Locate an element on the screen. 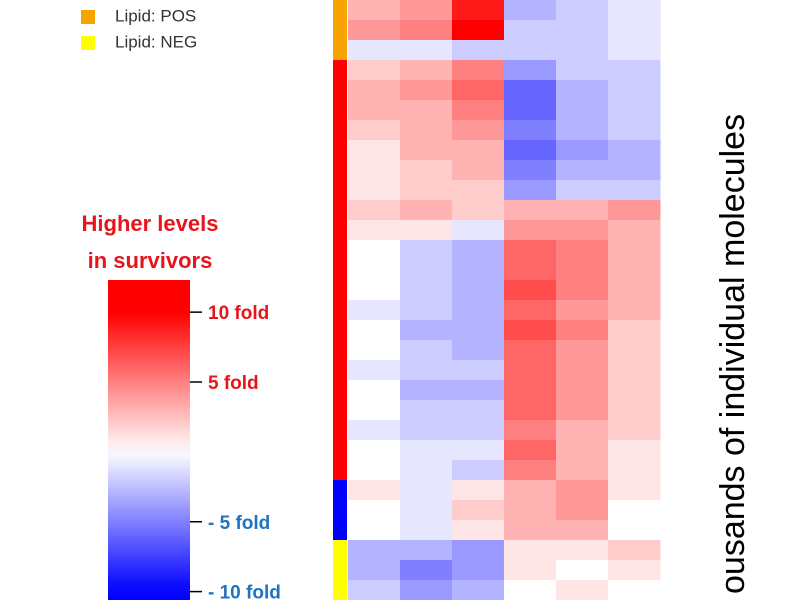 Image resolution: width=800 pixels, height=600 pixels. colorbar-tick-label: 10 fold is located at coordinates (238, 313).